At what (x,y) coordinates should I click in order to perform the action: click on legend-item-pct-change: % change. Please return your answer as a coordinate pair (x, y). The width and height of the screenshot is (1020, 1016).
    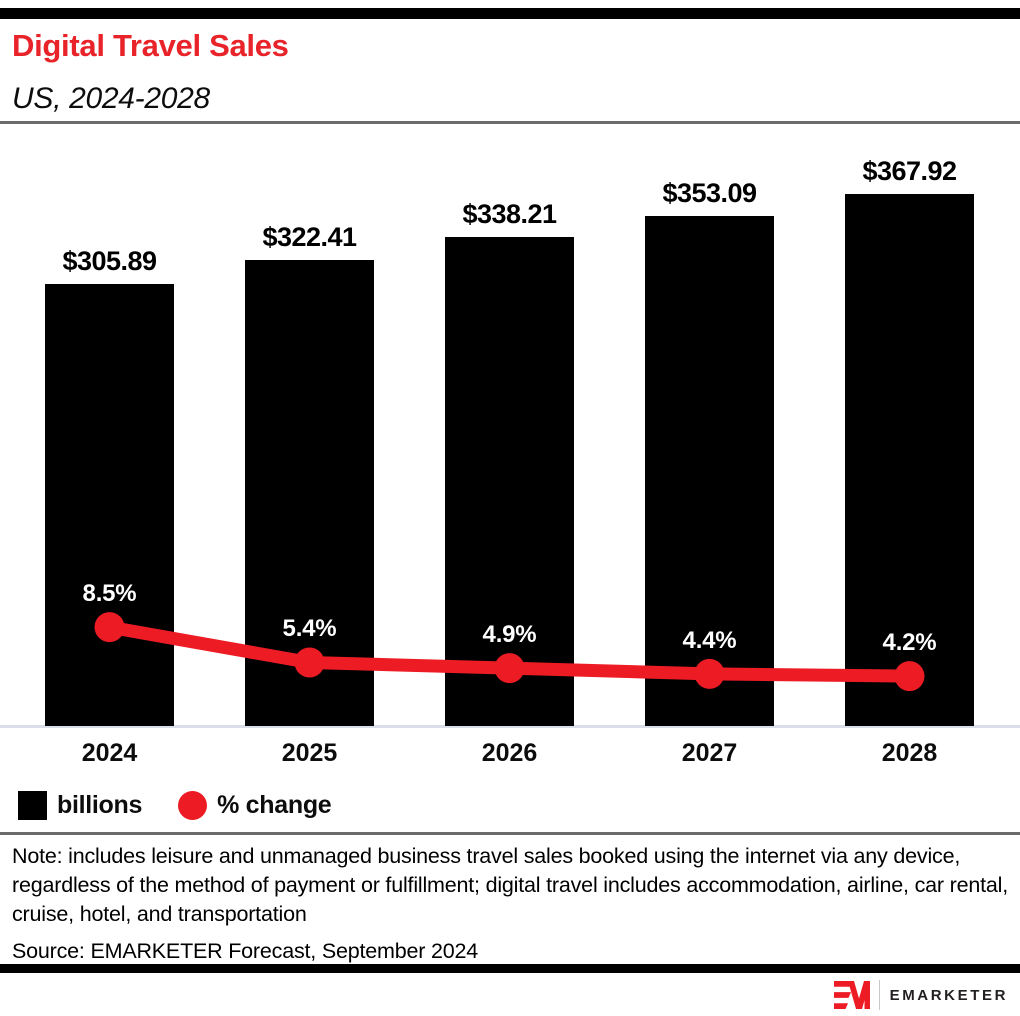
    Looking at the image, I should click on (244, 805).